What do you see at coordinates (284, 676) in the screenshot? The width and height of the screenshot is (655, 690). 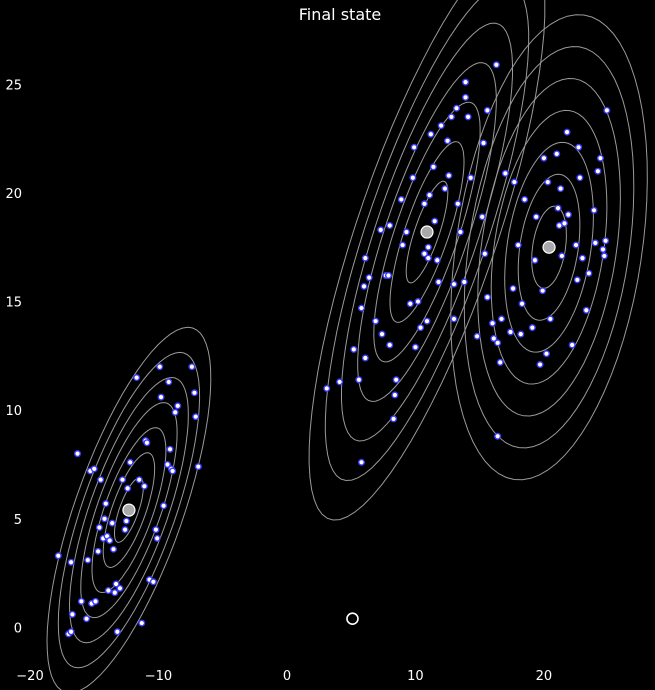 I see `x-axis-ticks: −20 −10 0 10 20` at bounding box center [284, 676].